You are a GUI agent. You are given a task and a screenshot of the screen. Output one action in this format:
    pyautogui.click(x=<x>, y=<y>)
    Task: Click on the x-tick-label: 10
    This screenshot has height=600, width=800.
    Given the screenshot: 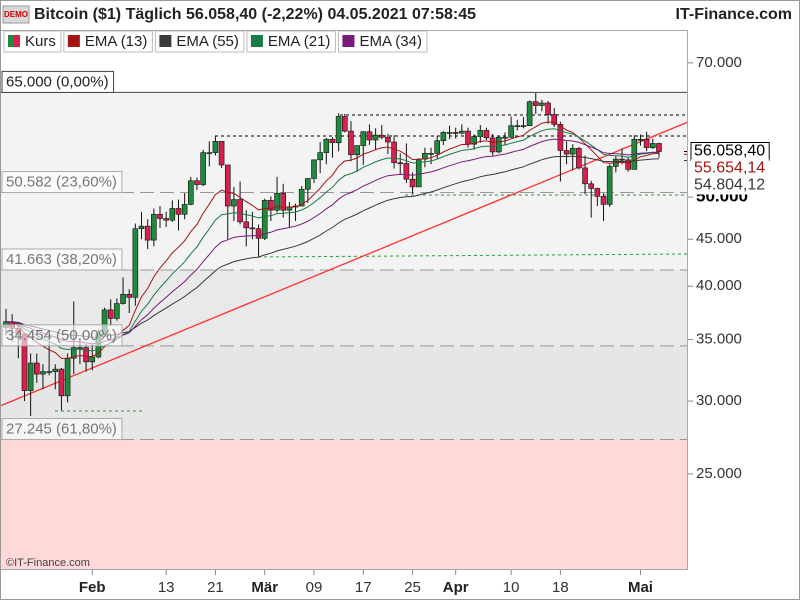 What is the action you would take?
    pyautogui.click(x=511, y=587)
    